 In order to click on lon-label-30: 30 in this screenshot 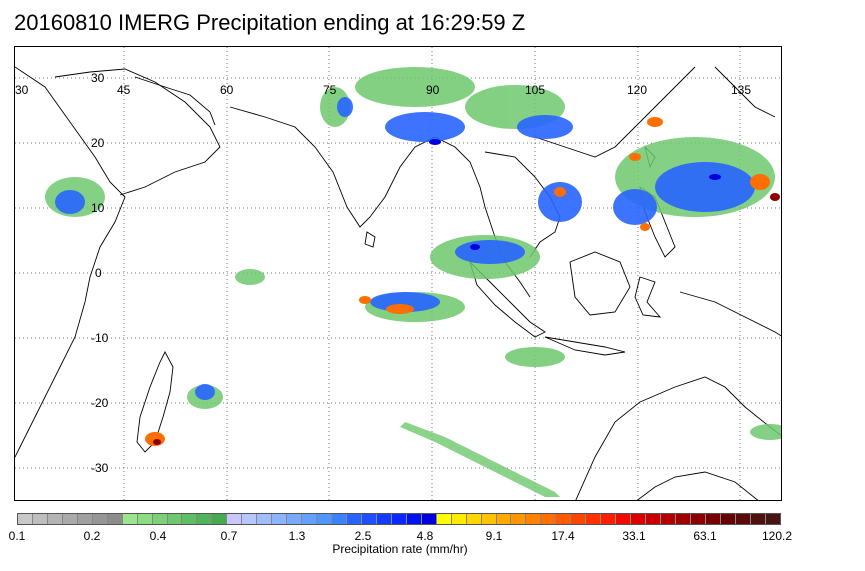, I will do `click(22, 90)`.